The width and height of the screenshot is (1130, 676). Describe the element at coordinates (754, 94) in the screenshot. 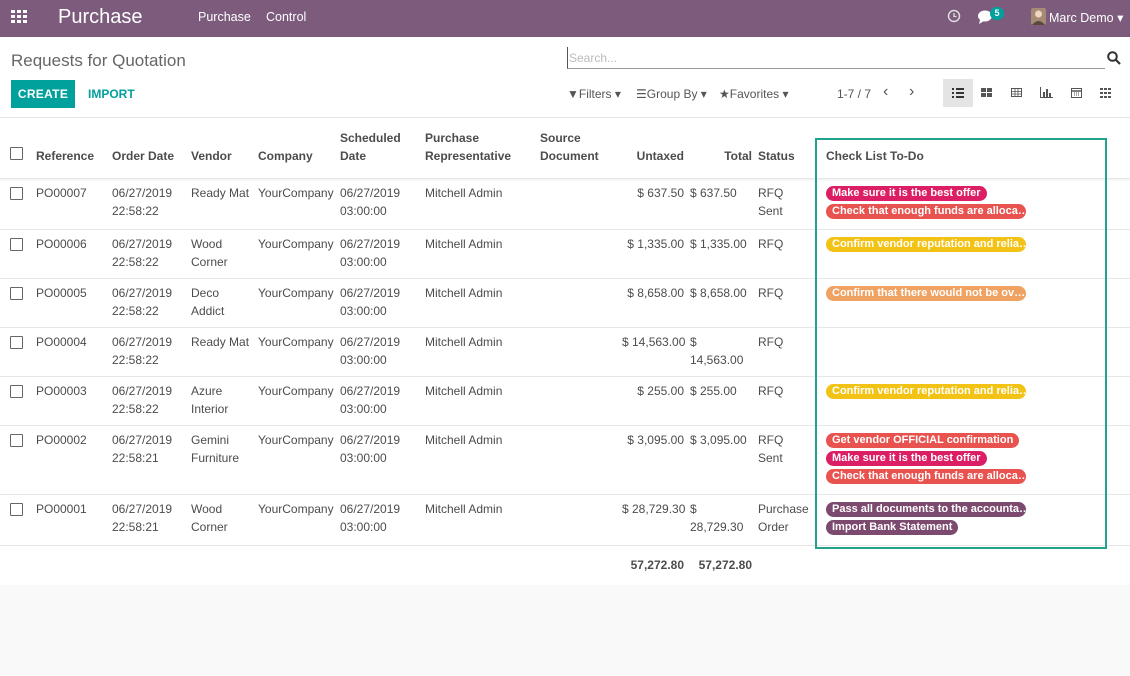

I see `favorites-dropdown: ★Favorites ▾` at that location.